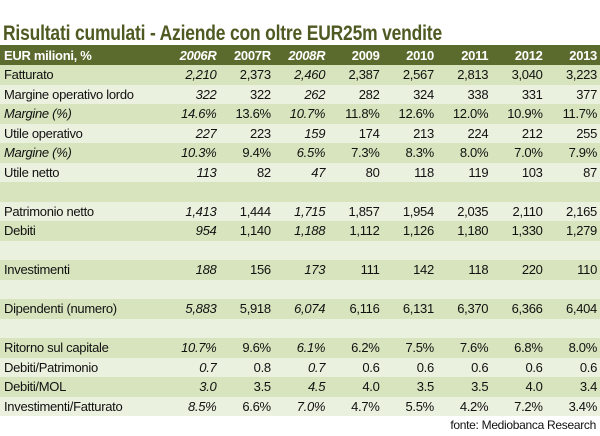  What do you see at coordinates (83, 348) in the screenshot?
I see `row-label: Ritorno sul capitale` at bounding box center [83, 348].